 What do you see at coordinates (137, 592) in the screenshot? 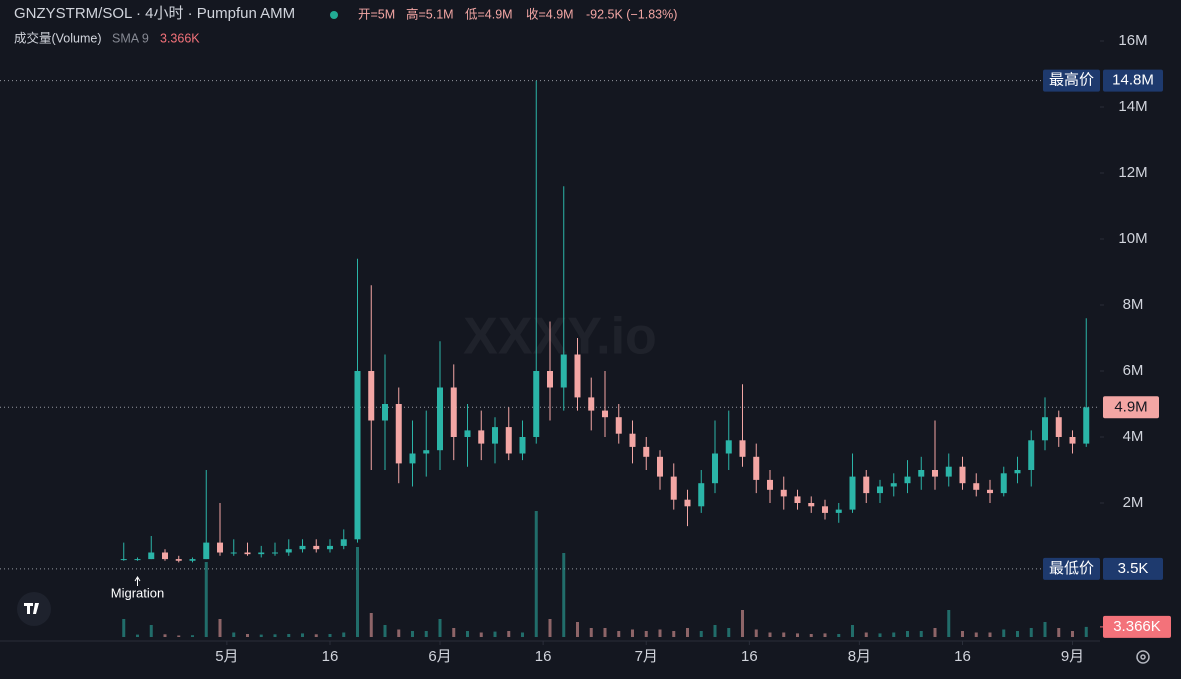
I see `annotation: Migration` at bounding box center [137, 592].